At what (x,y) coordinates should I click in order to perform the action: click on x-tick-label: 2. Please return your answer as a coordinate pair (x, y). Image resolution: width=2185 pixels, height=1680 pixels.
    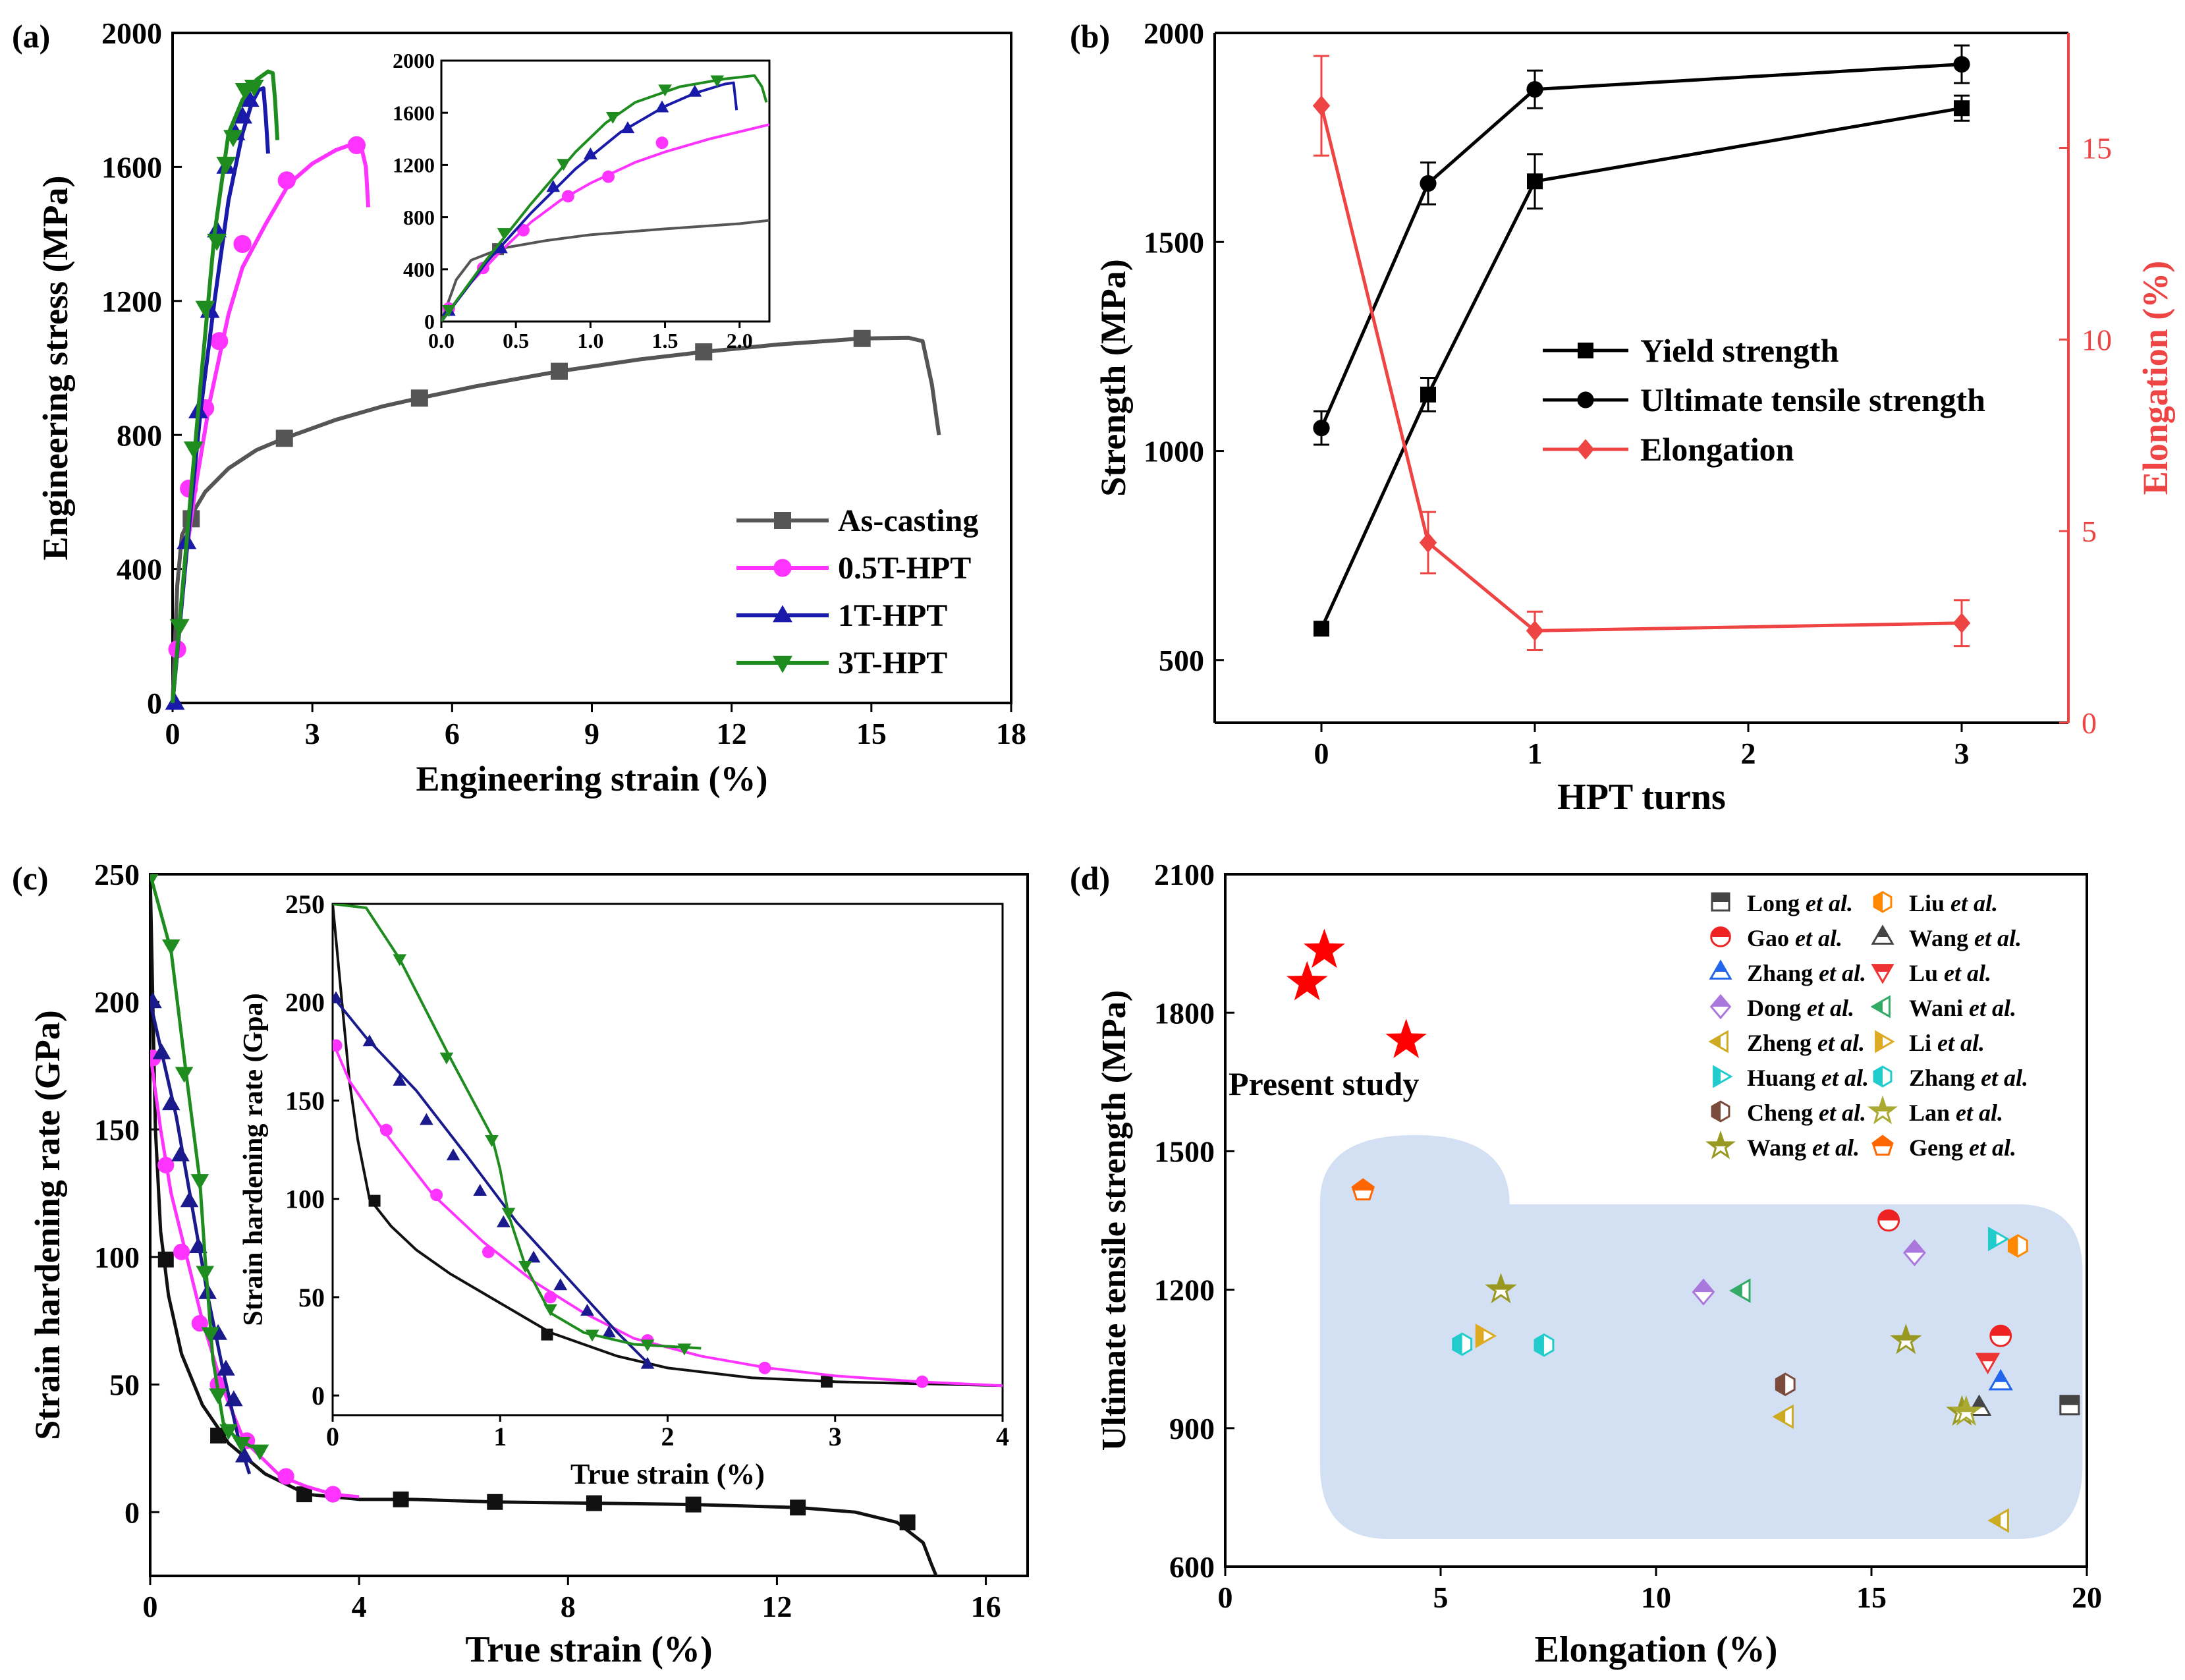
    Looking at the image, I should click on (668, 1436).